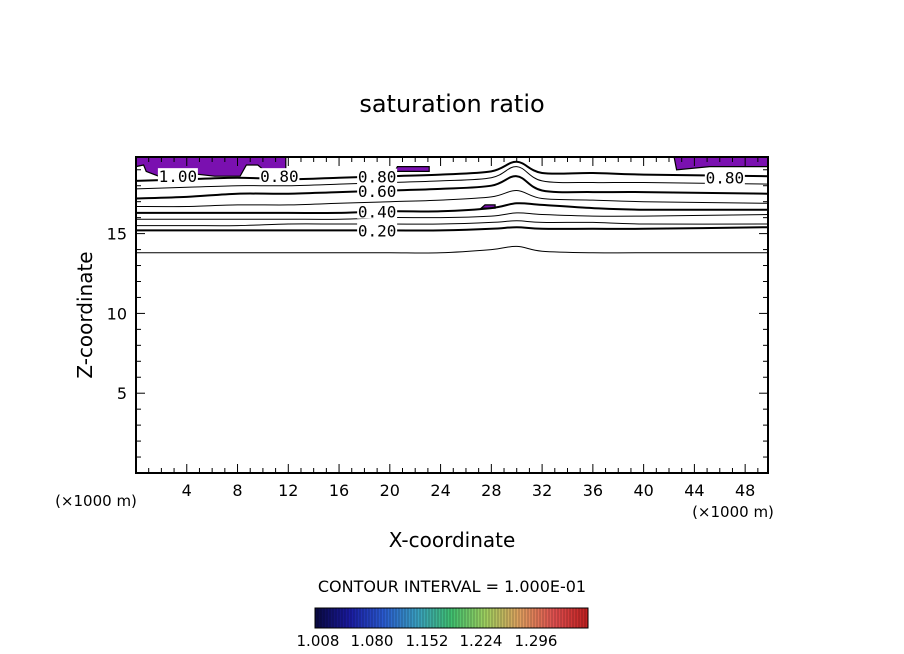 The width and height of the screenshot is (904, 654). What do you see at coordinates (452, 586) in the screenshot?
I see `contour-interval-text: CONTOUR INTERVAL = 1.000E-01` at bounding box center [452, 586].